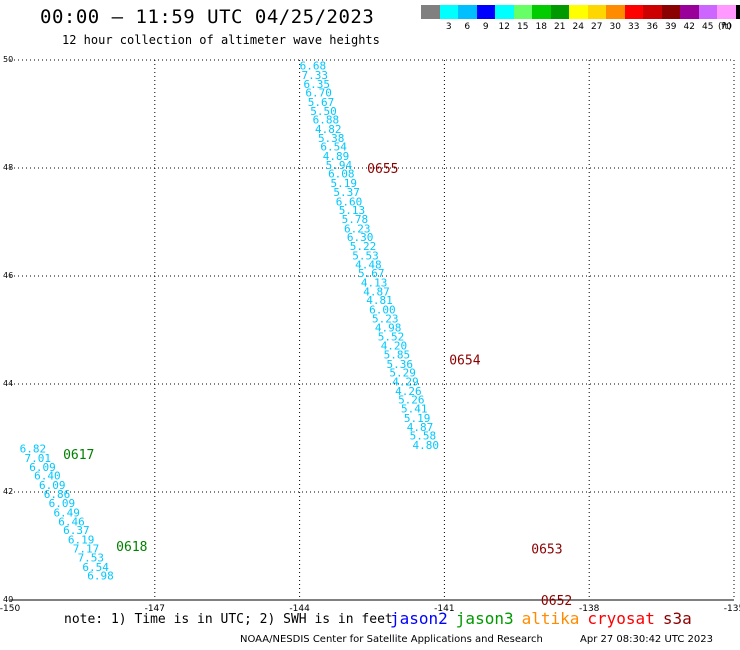 Image resolution: width=740 pixels, height=650 pixels. Describe the element at coordinates (374, 282) in the screenshot. I see `wave-height-point: 4.13` at that location.